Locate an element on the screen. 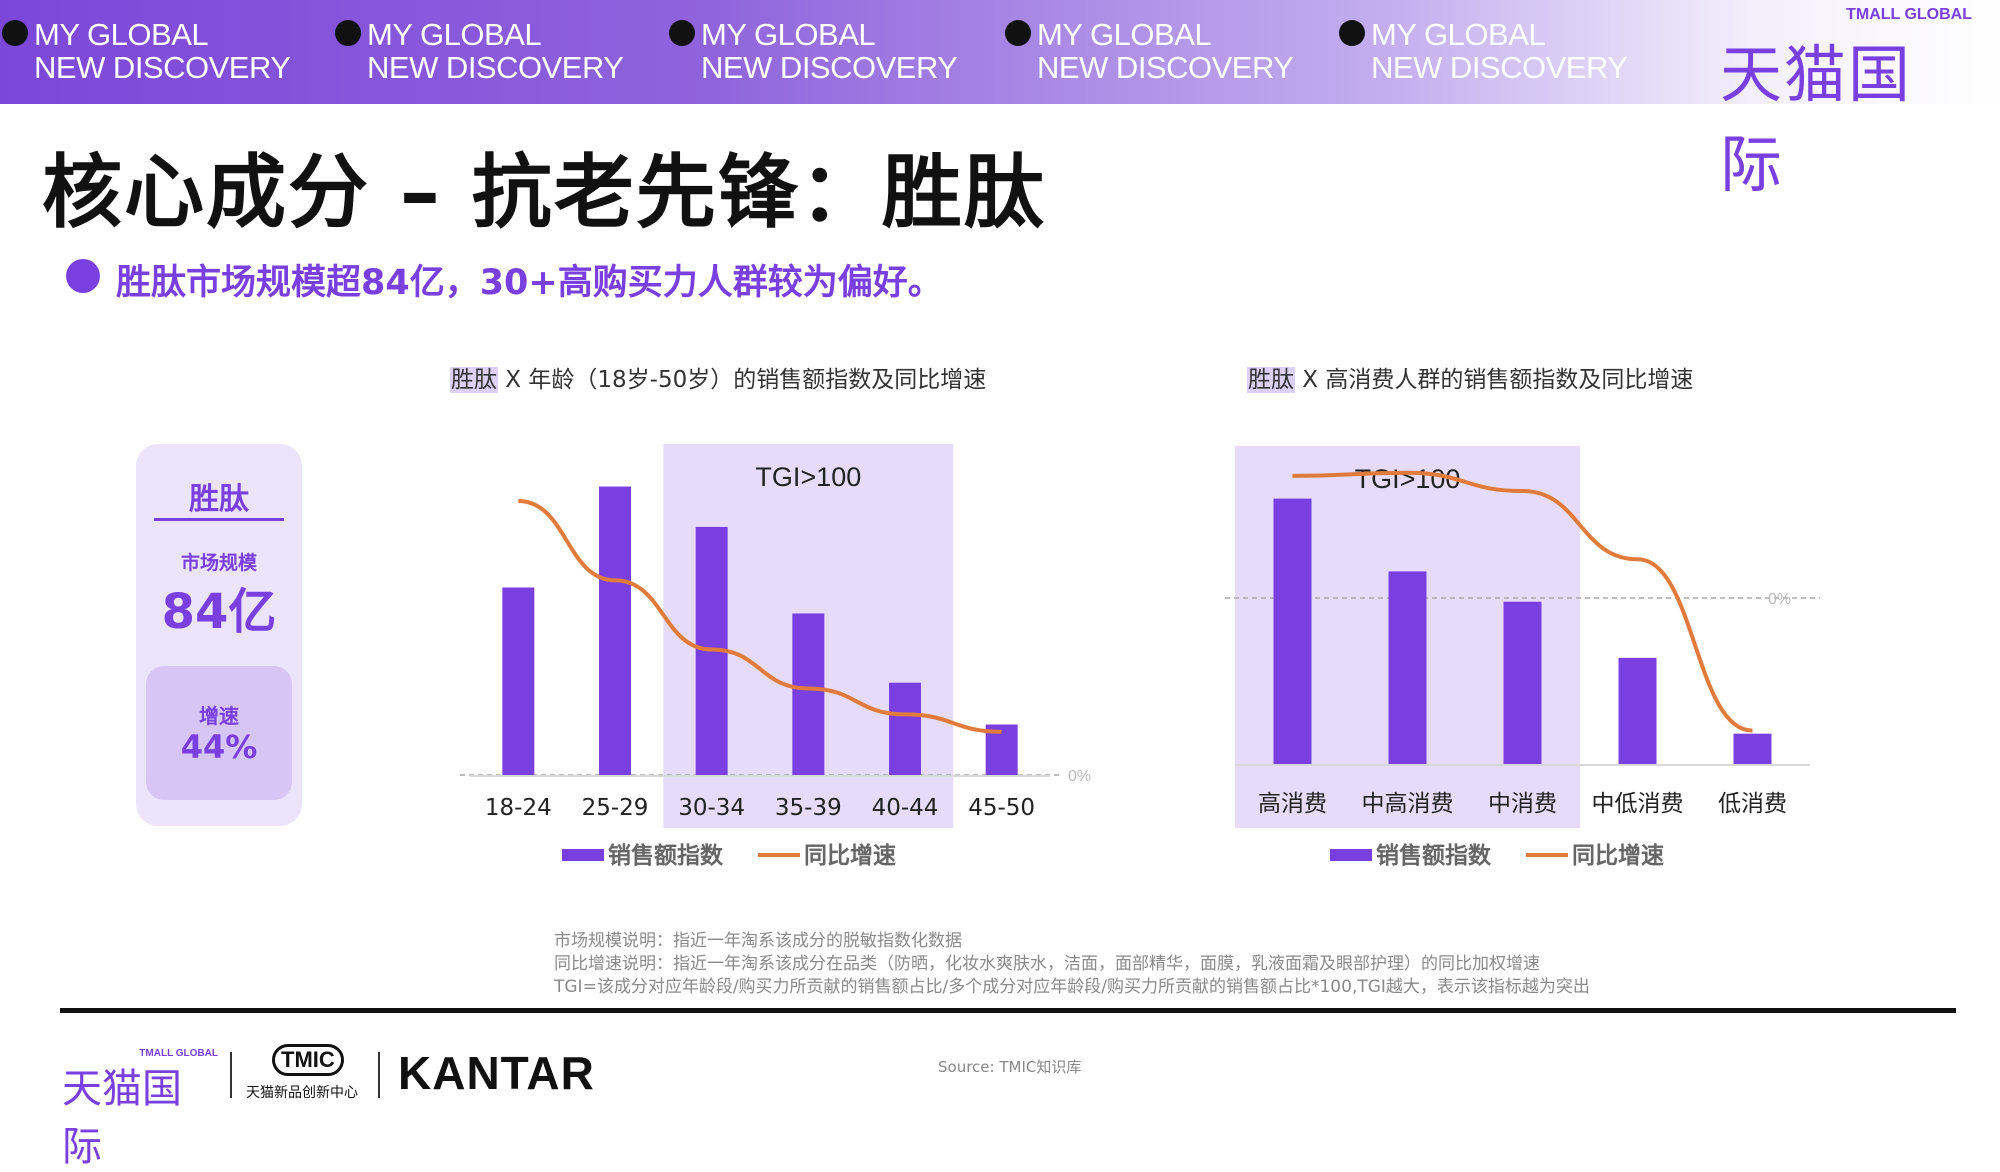  chart2-category-label: 中消费 is located at coordinates (1522, 804).